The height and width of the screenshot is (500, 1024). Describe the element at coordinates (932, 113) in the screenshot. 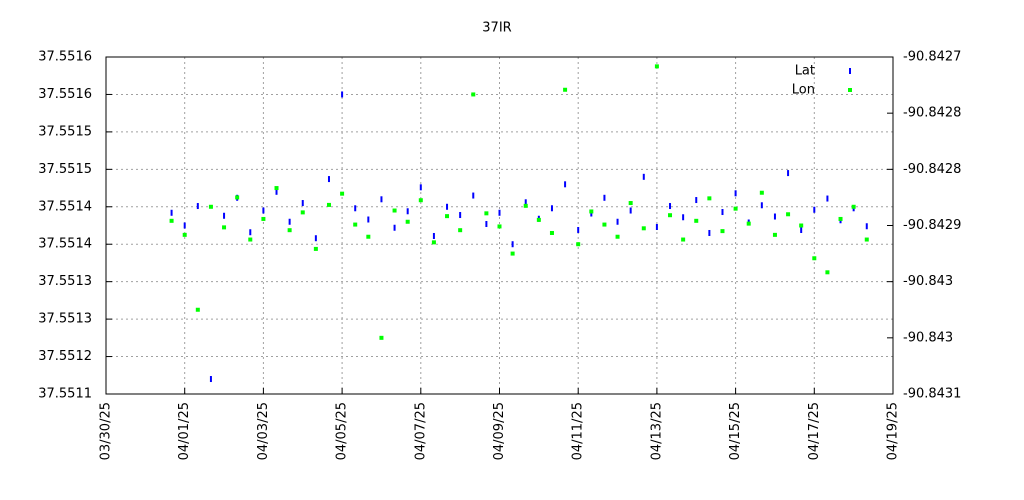

I see `y2-tick-label: -90.8428` at that location.